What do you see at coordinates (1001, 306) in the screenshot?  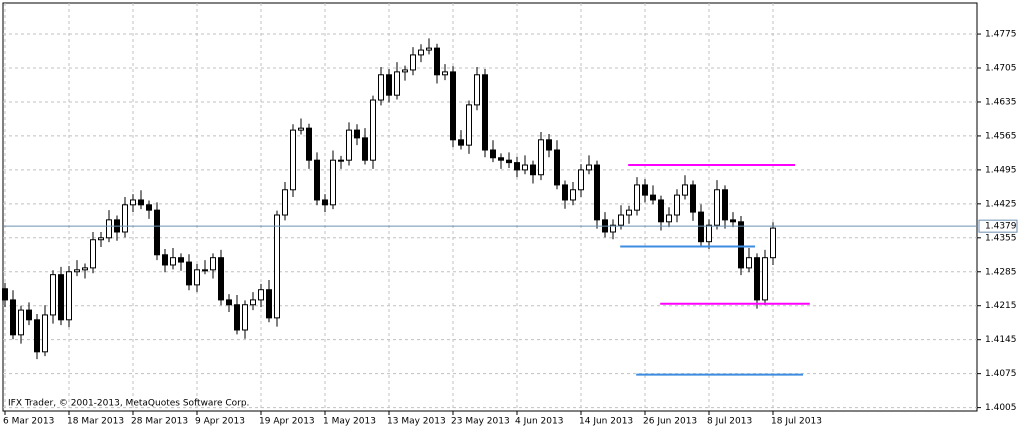 I see `y-tick-label: 1.4215` at bounding box center [1001, 306].